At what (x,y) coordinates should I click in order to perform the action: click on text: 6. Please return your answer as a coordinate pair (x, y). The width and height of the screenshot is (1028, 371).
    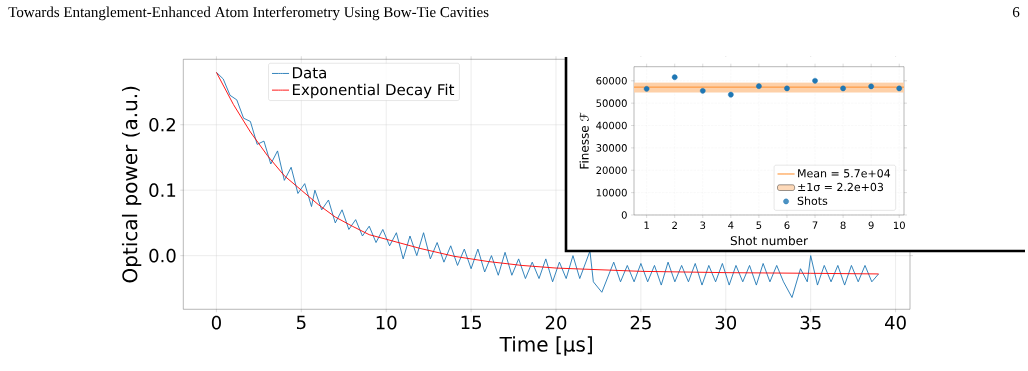
    Looking at the image, I should click on (1016, 12).